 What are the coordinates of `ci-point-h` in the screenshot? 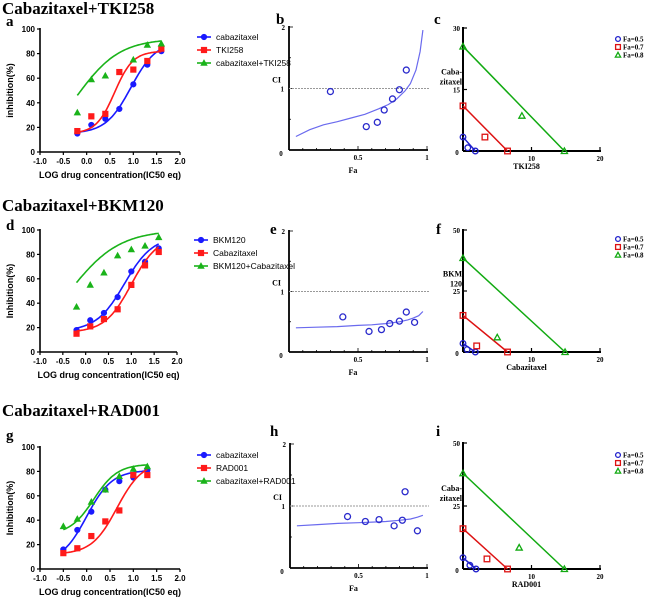 It's located at (379, 519).